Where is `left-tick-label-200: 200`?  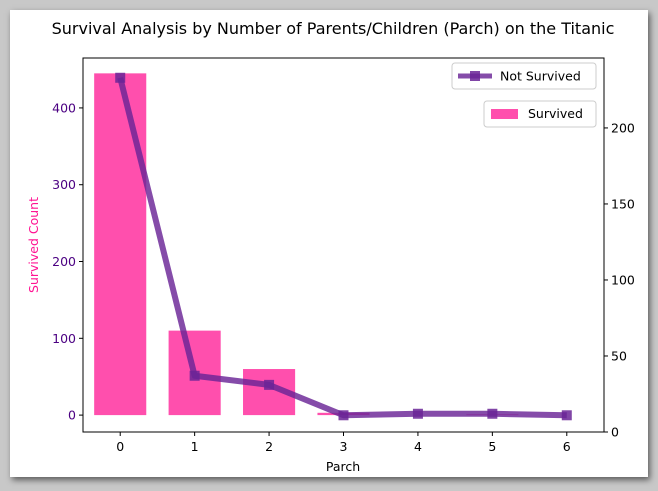
left-tick-label-200: 200 is located at coordinates (64, 261).